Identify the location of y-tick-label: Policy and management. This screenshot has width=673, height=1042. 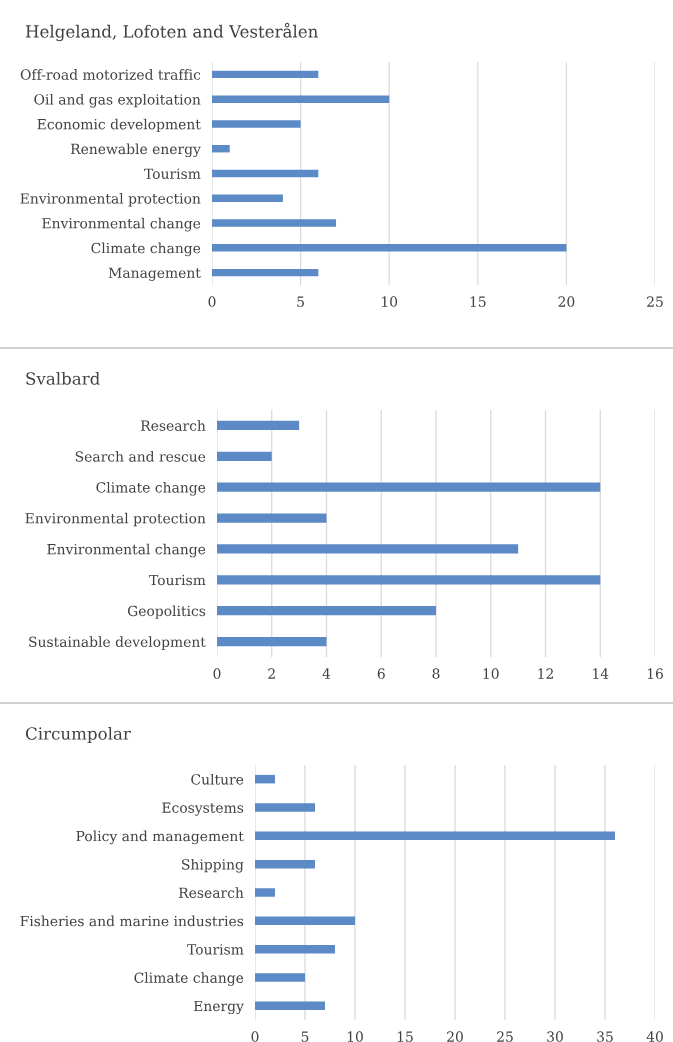
(160, 837).